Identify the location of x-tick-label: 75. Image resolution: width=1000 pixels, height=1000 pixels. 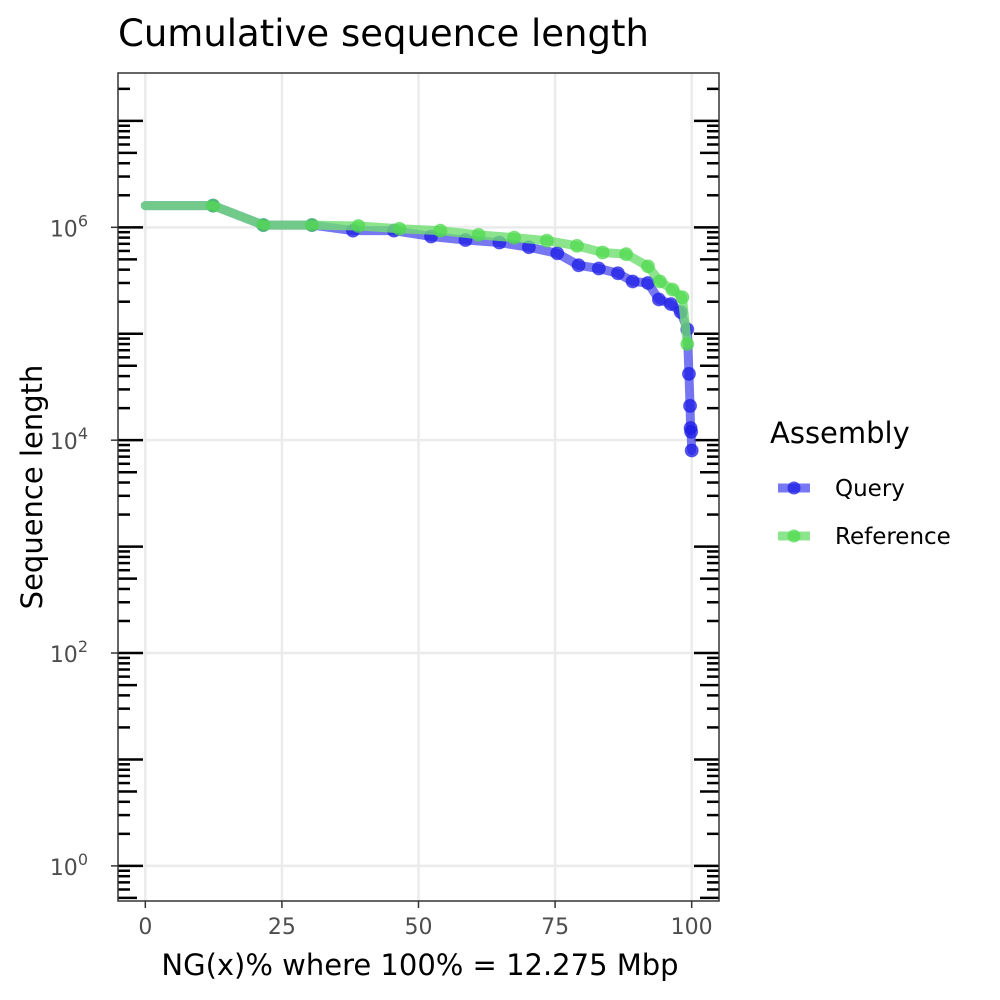
(555, 927).